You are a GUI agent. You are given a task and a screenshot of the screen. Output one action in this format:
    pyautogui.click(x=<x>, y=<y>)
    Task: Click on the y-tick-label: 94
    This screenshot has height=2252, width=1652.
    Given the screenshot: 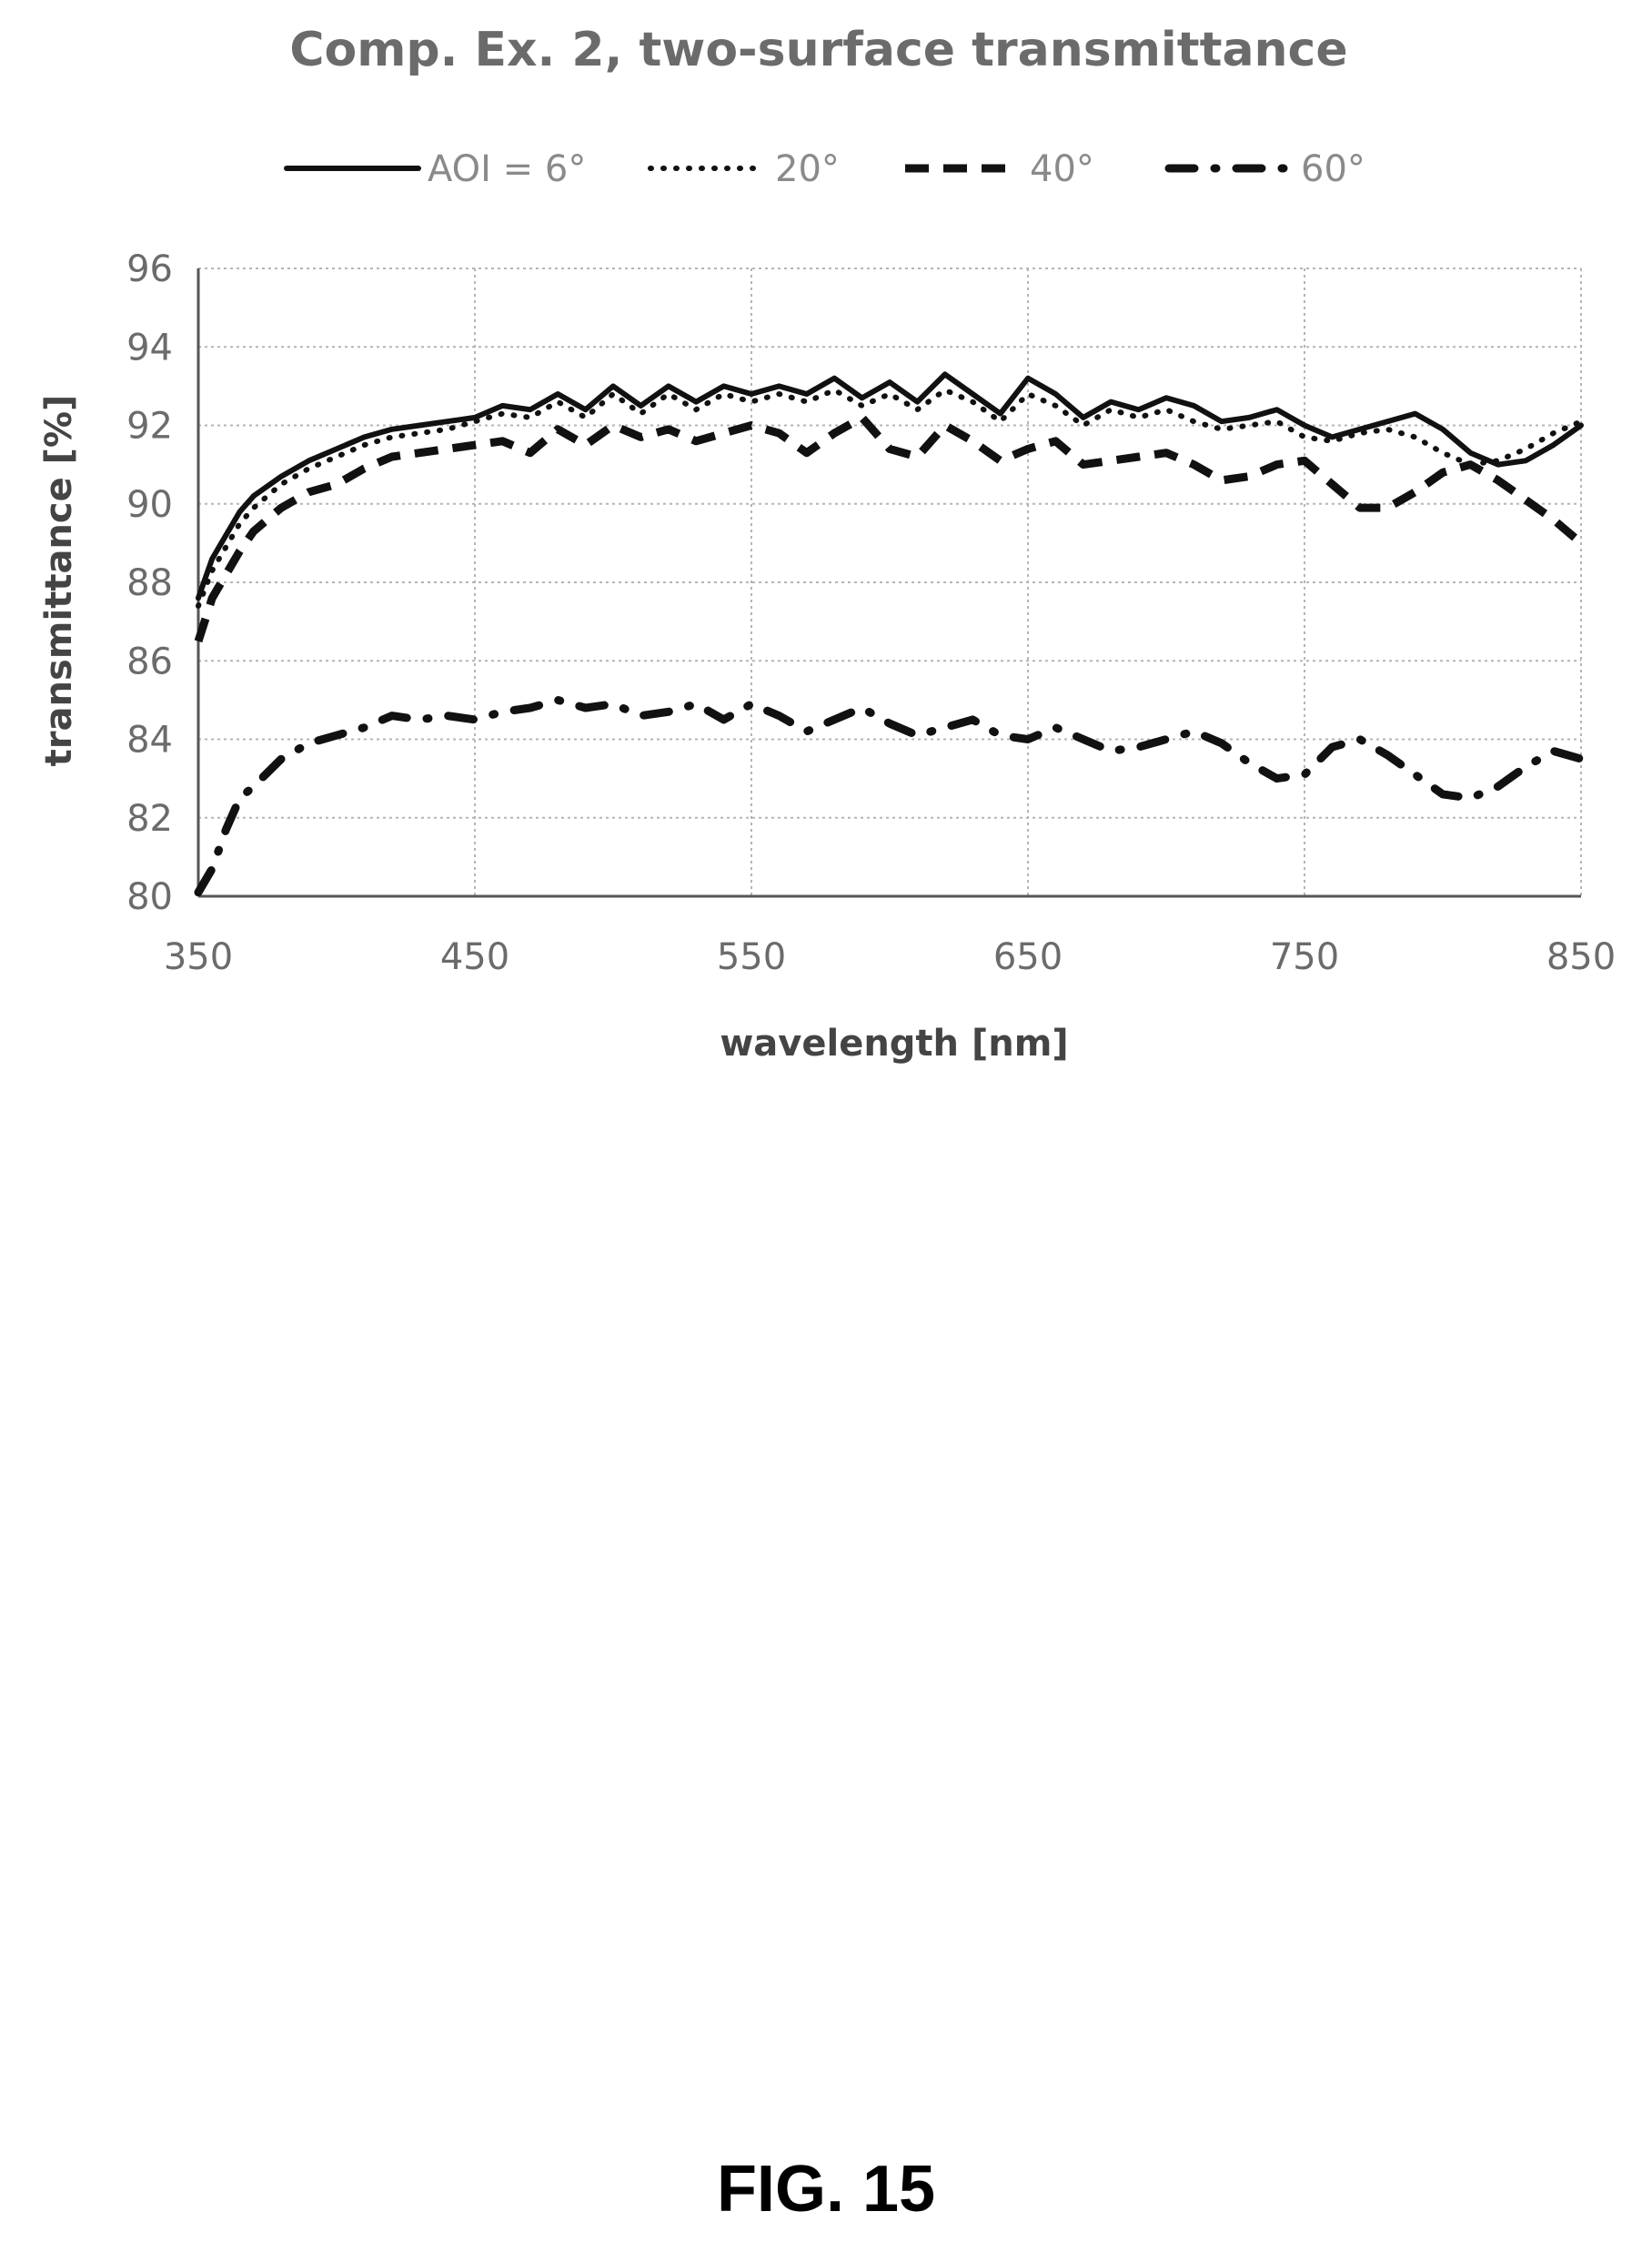 What is the action you would take?
    pyautogui.click(x=149, y=348)
    